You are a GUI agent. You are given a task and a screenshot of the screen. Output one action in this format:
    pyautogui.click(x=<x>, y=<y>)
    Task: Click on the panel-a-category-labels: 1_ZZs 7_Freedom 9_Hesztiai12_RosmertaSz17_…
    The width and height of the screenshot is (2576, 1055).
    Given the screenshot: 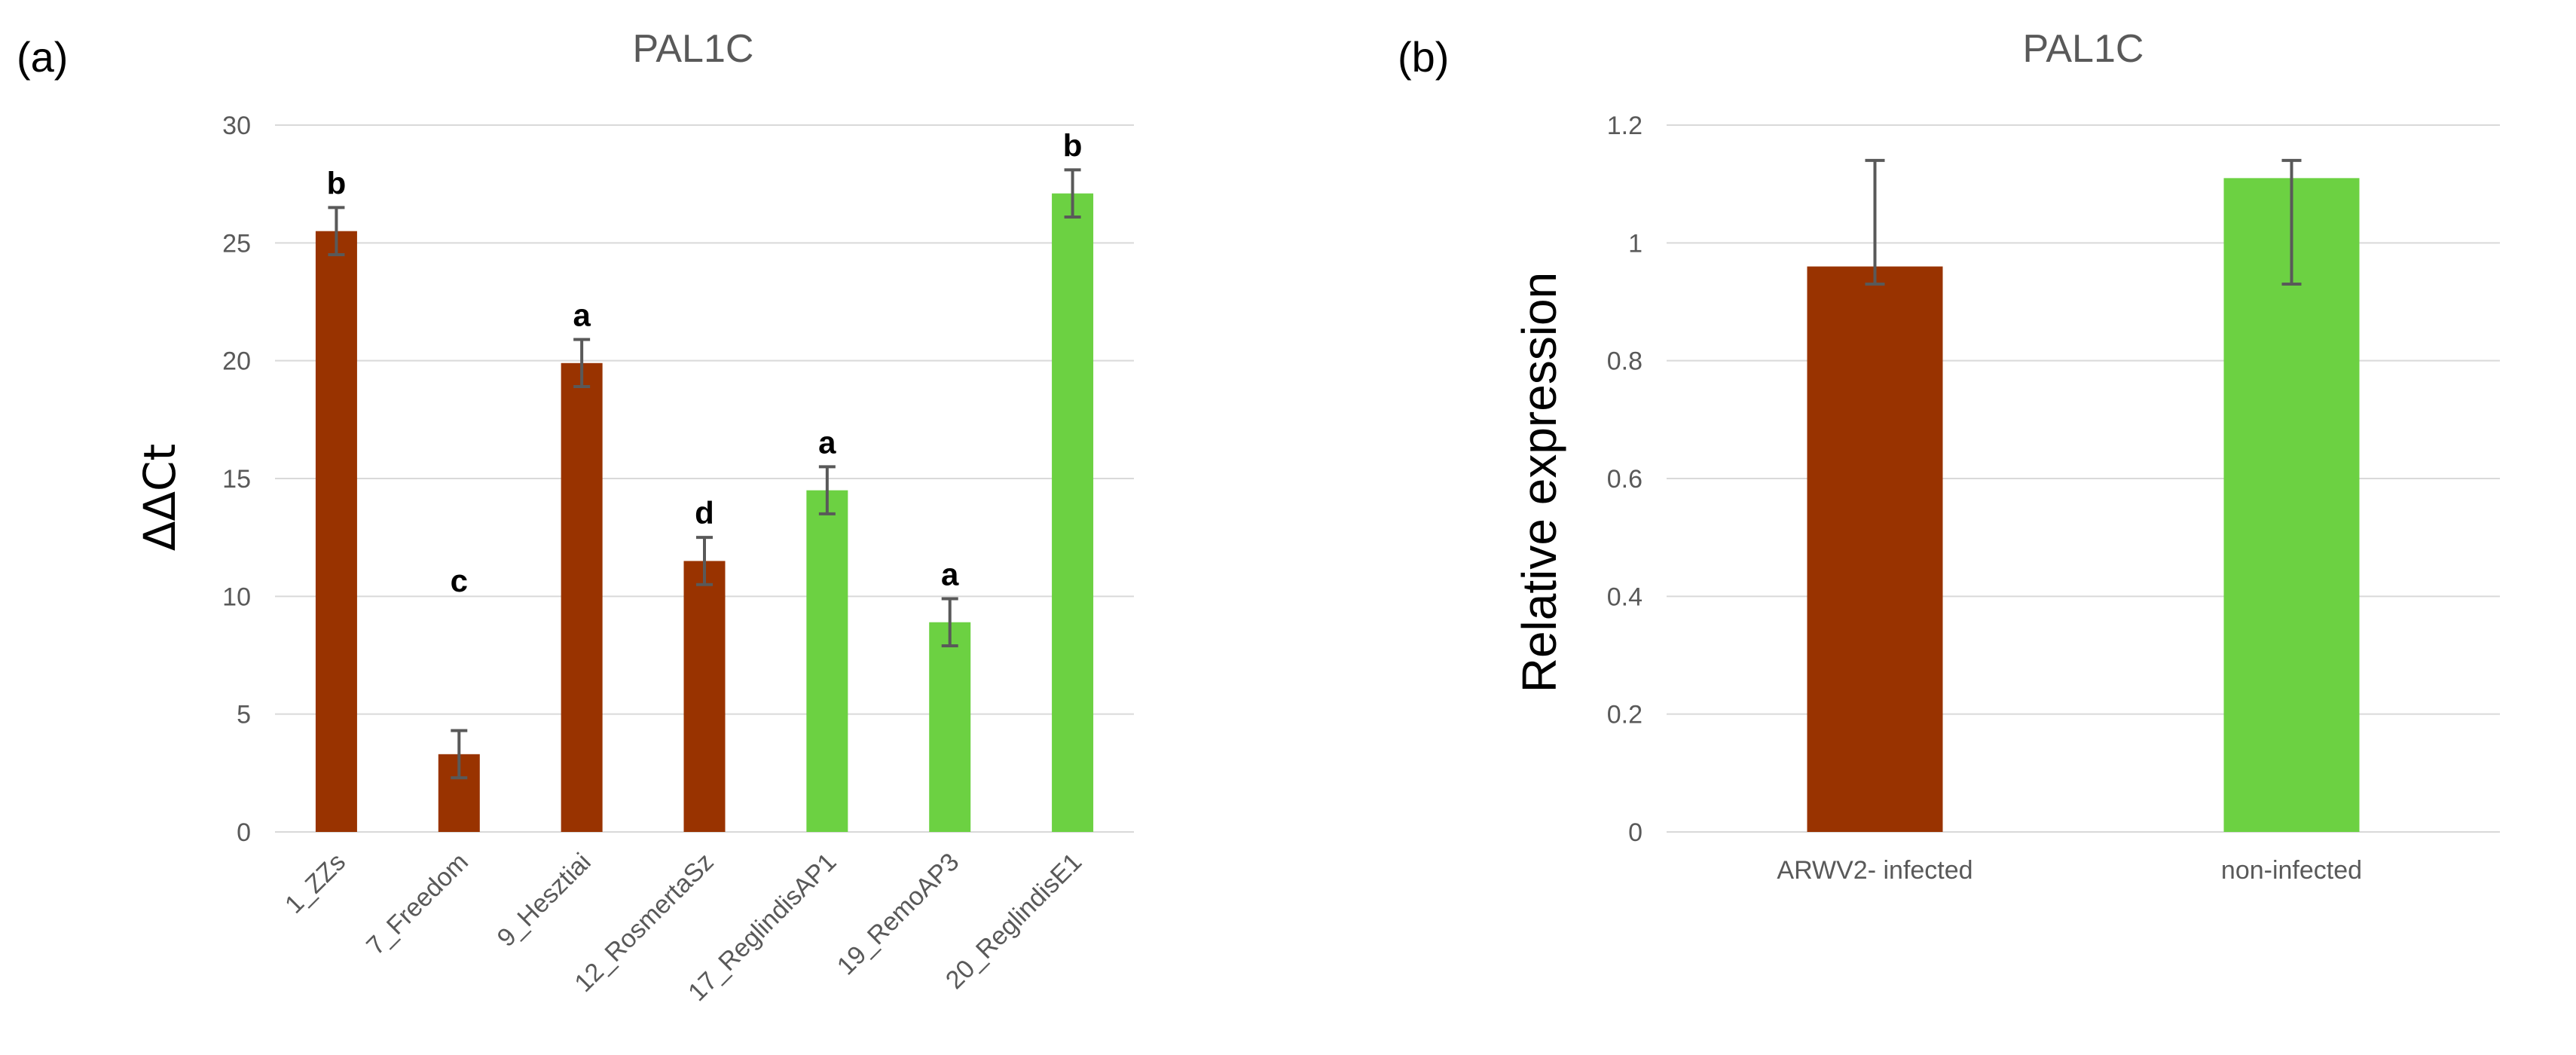 What is the action you would take?
    pyautogui.click(x=683, y=927)
    